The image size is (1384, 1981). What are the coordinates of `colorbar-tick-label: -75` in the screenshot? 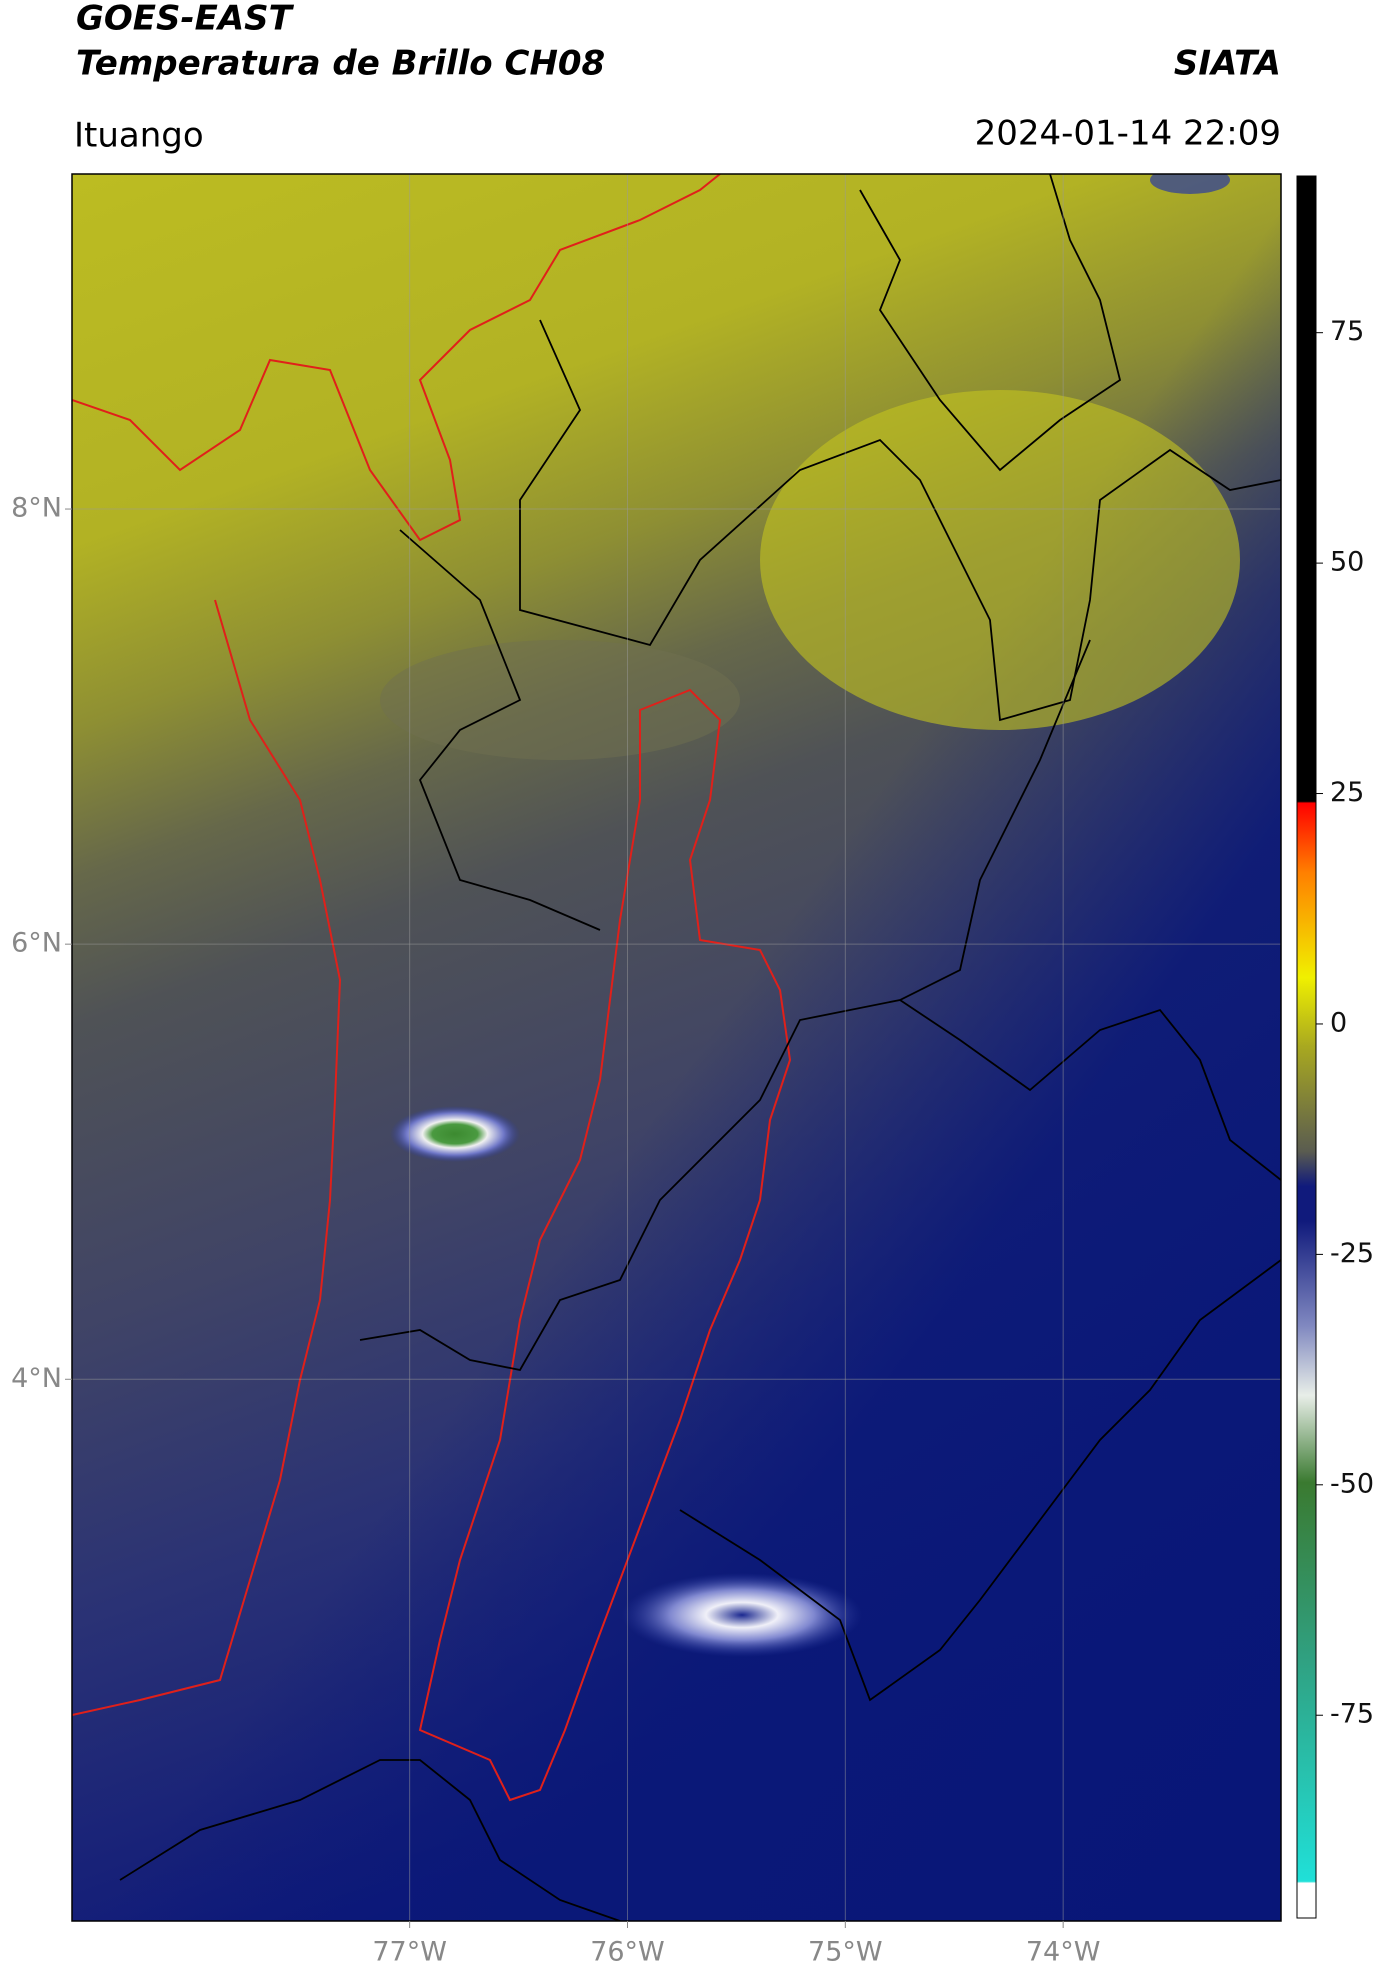 It's located at (1352, 1714).